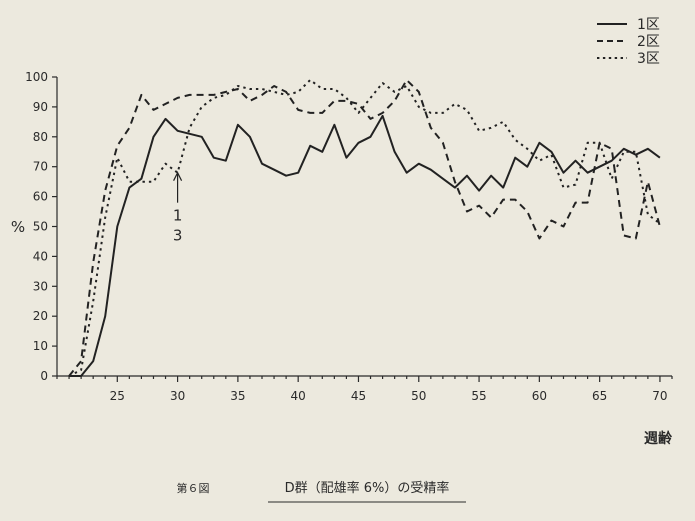 This screenshot has width=695, height=521. I want to click on legend-label-1: 1区, so click(648, 25).